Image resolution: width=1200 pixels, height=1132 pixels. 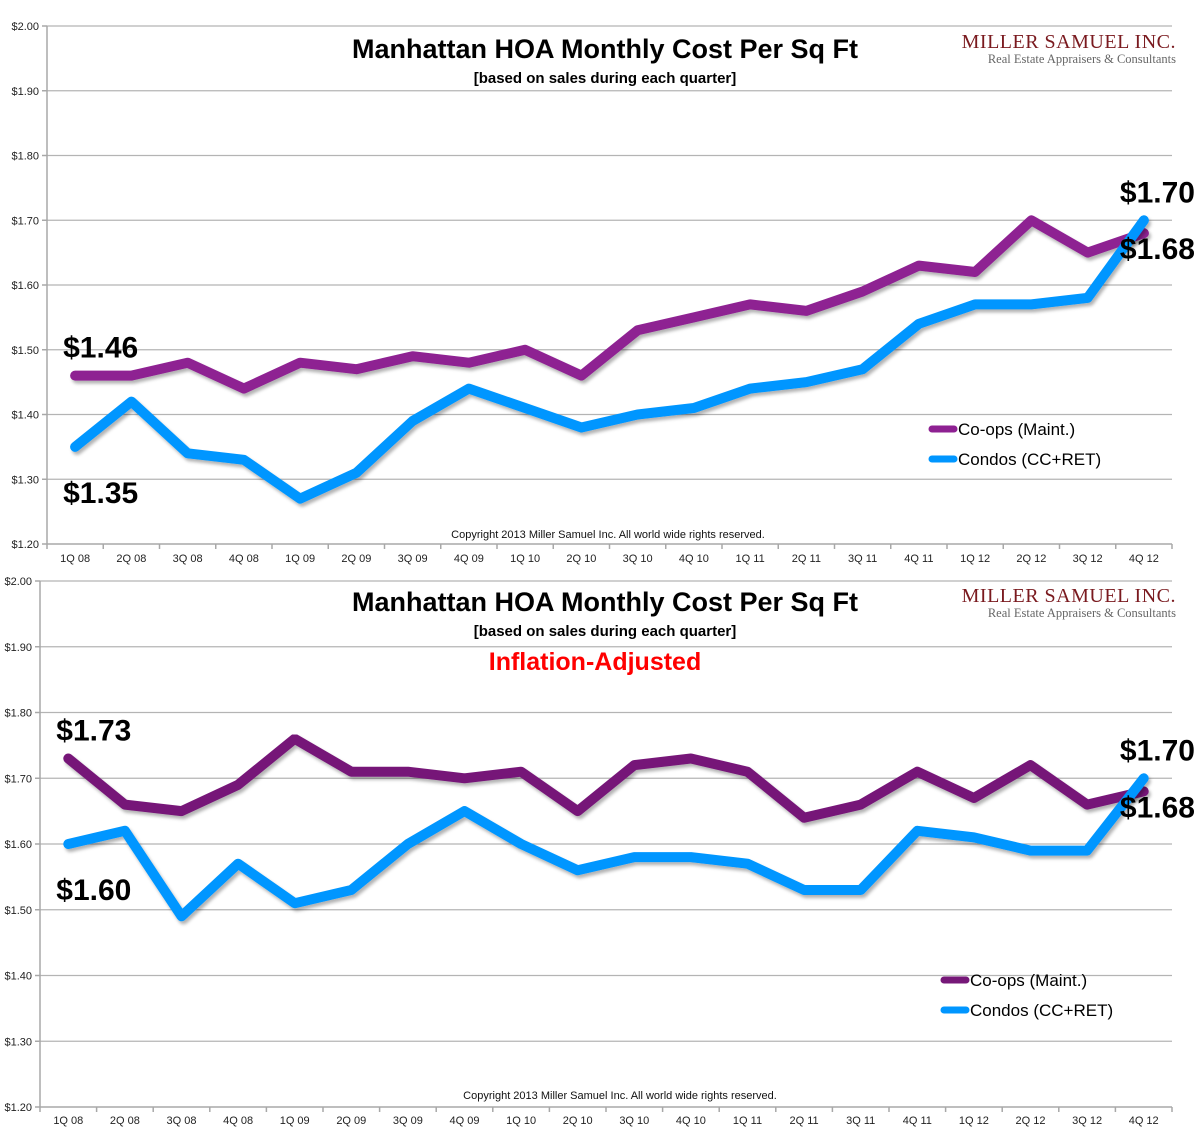 What do you see at coordinates (100, 348) in the screenshot?
I see `value-annotation: $1.46` at bounding box center [100, 348].